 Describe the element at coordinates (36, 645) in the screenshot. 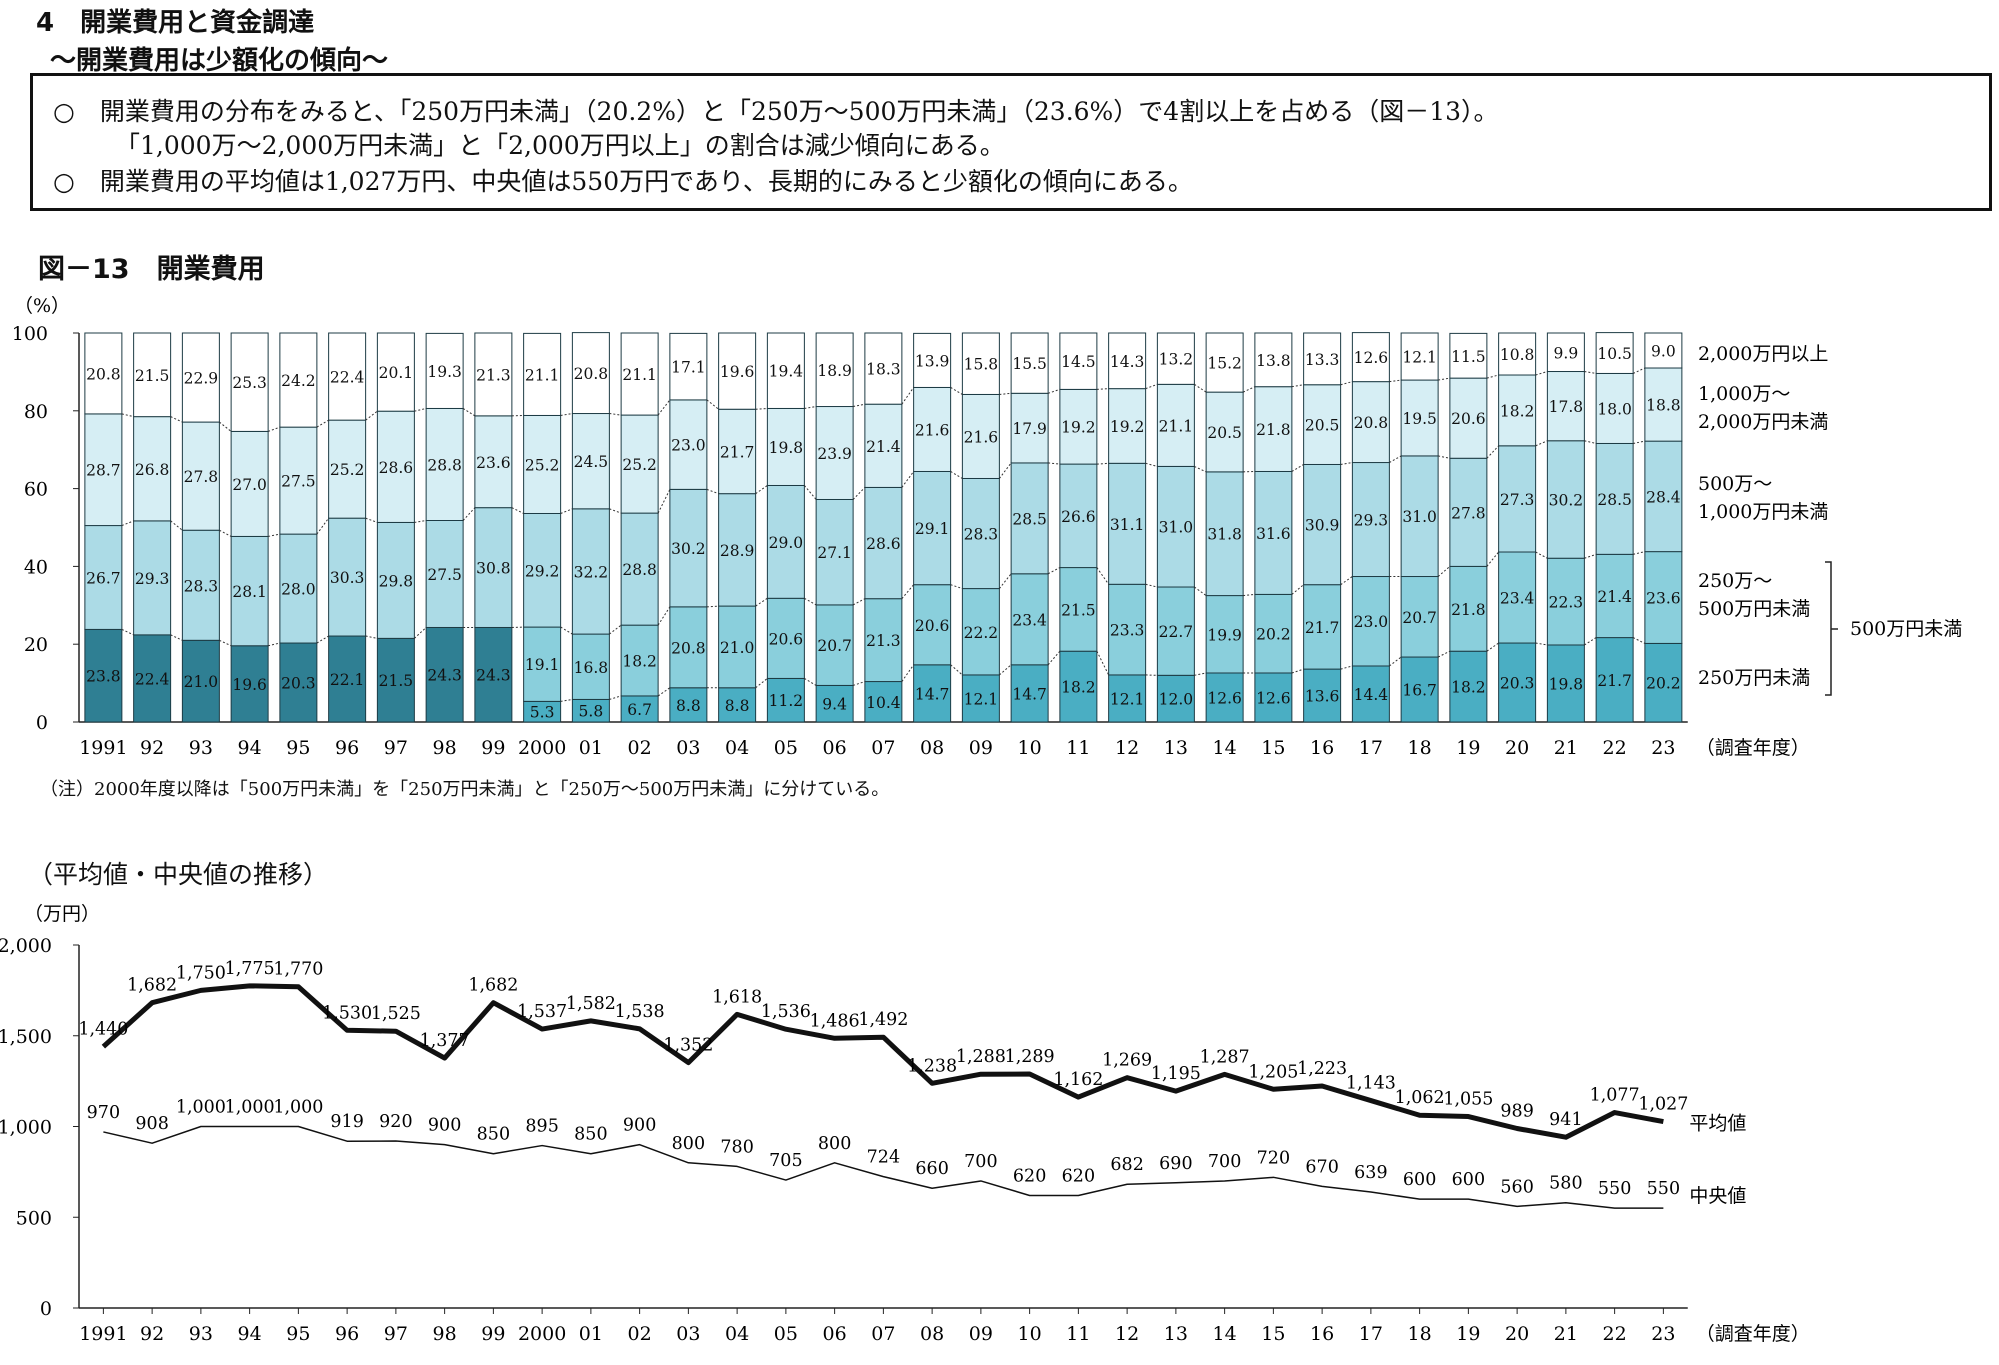

I see `bar-y-tick-label: 20` at that location.